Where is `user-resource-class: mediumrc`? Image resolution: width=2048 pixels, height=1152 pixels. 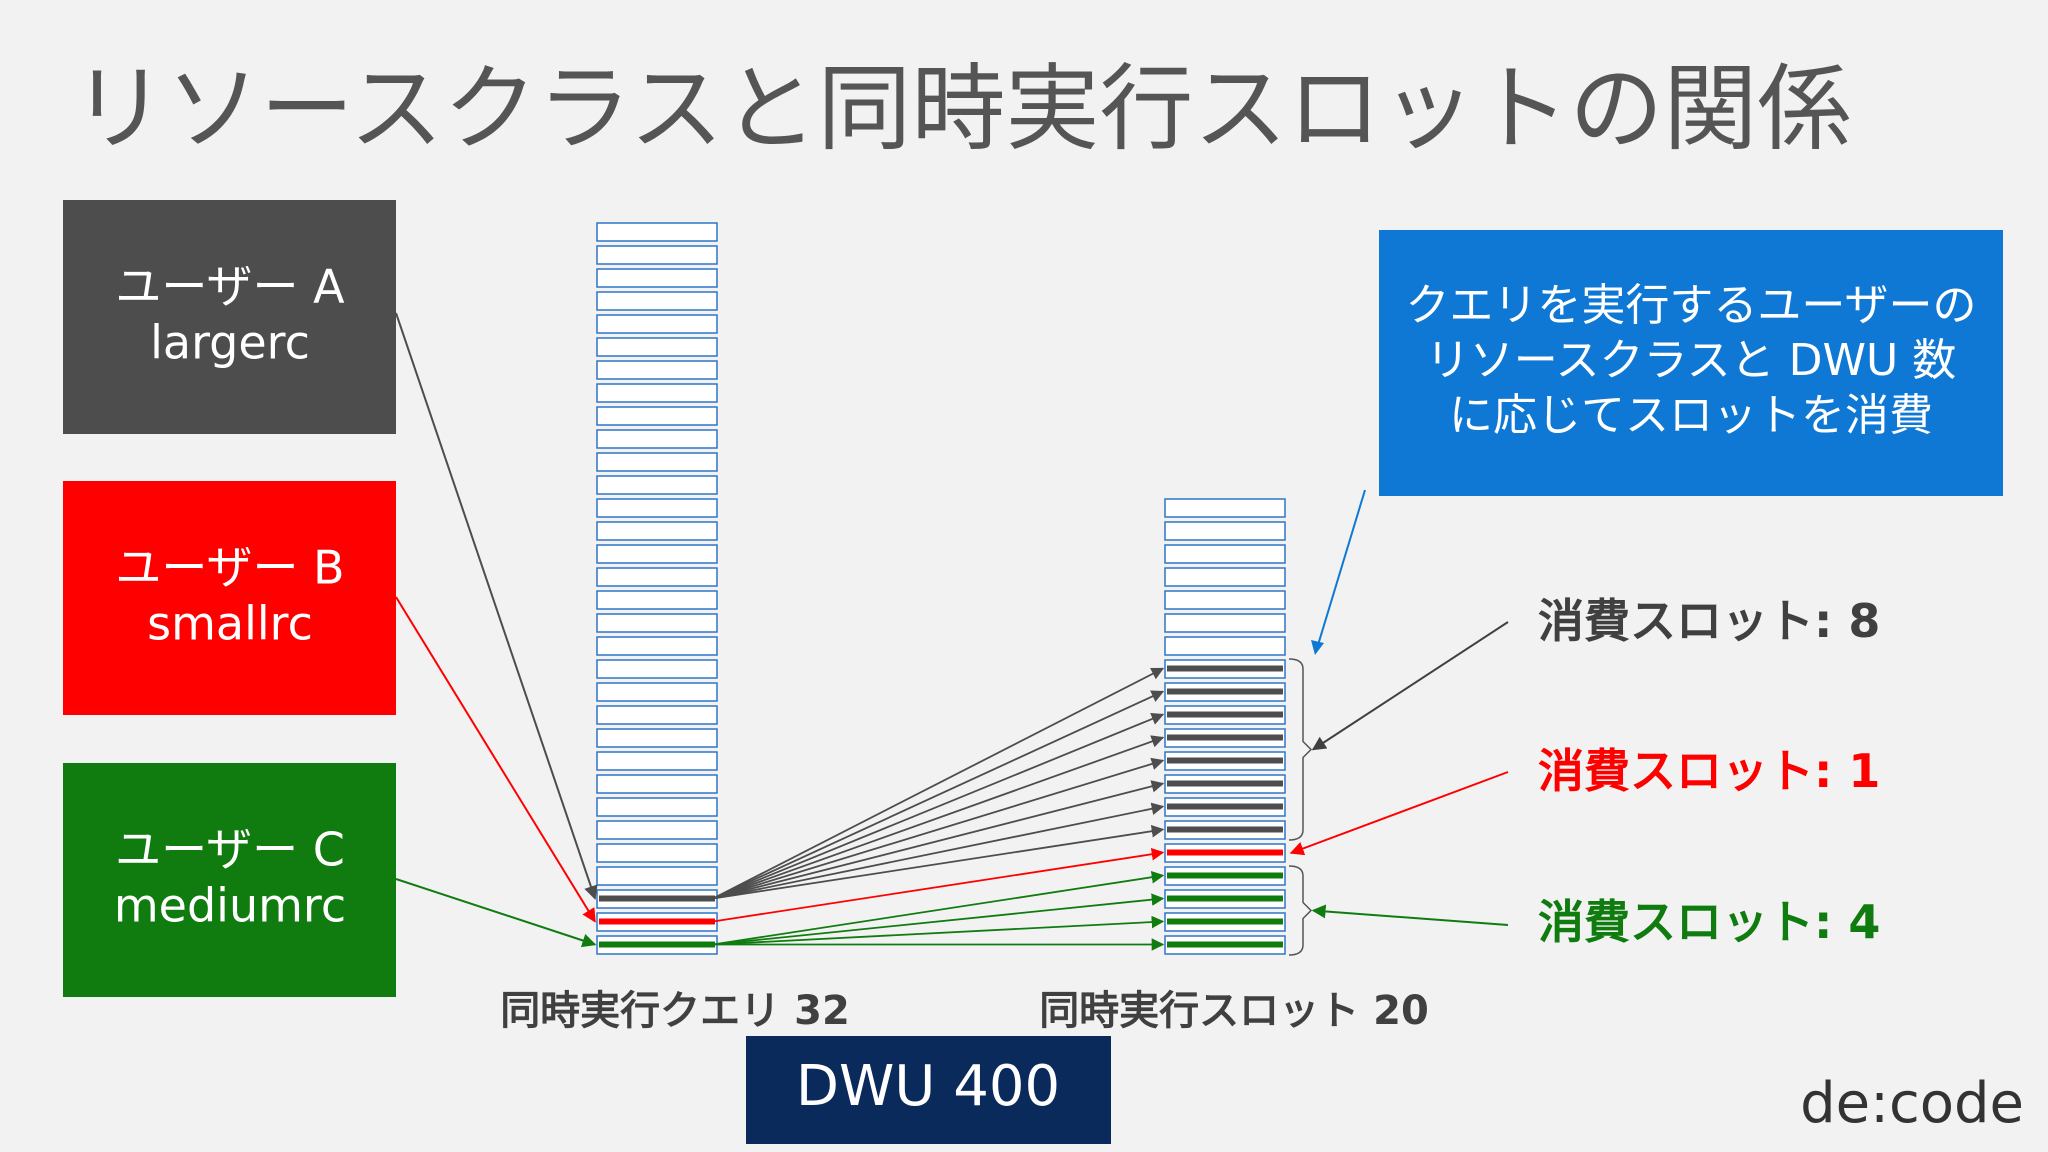 user-resource-class: mediumrc is located at coordinates (230, 906).